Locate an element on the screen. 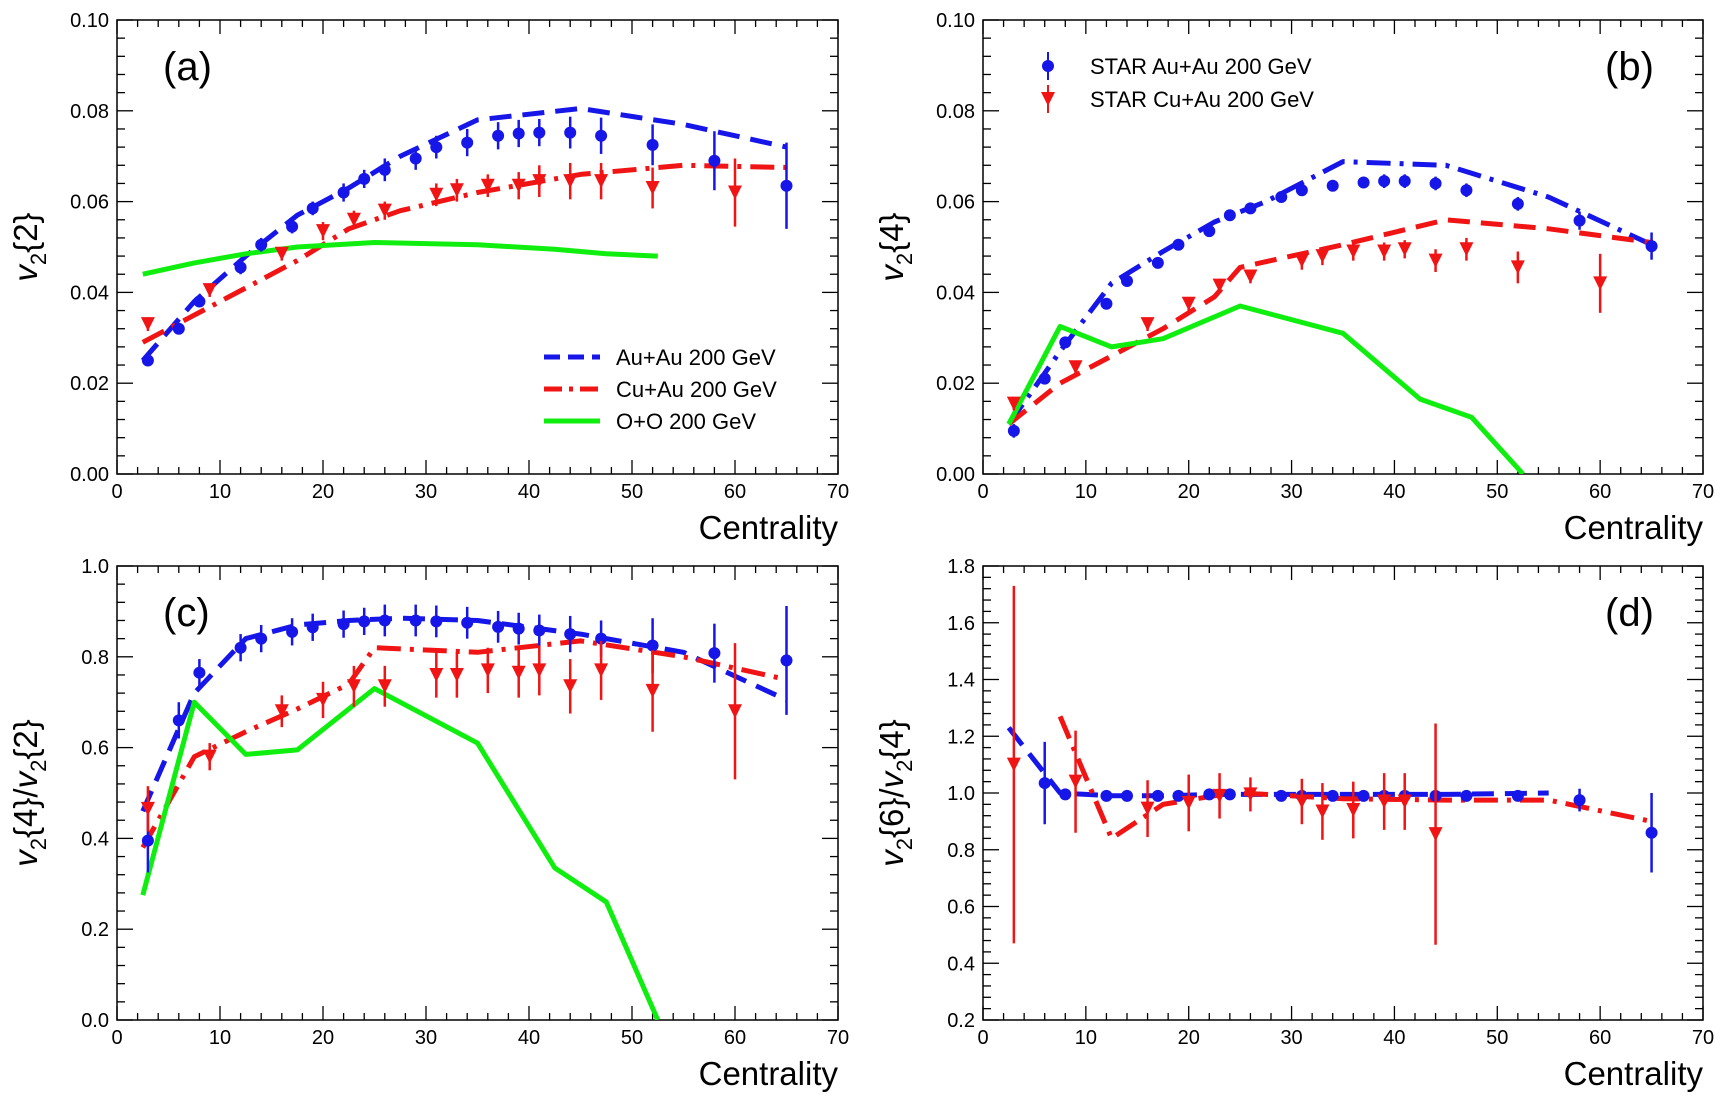 The image size is (1720, 1101). series-line-cuau is located at coordinates (1329, 322).